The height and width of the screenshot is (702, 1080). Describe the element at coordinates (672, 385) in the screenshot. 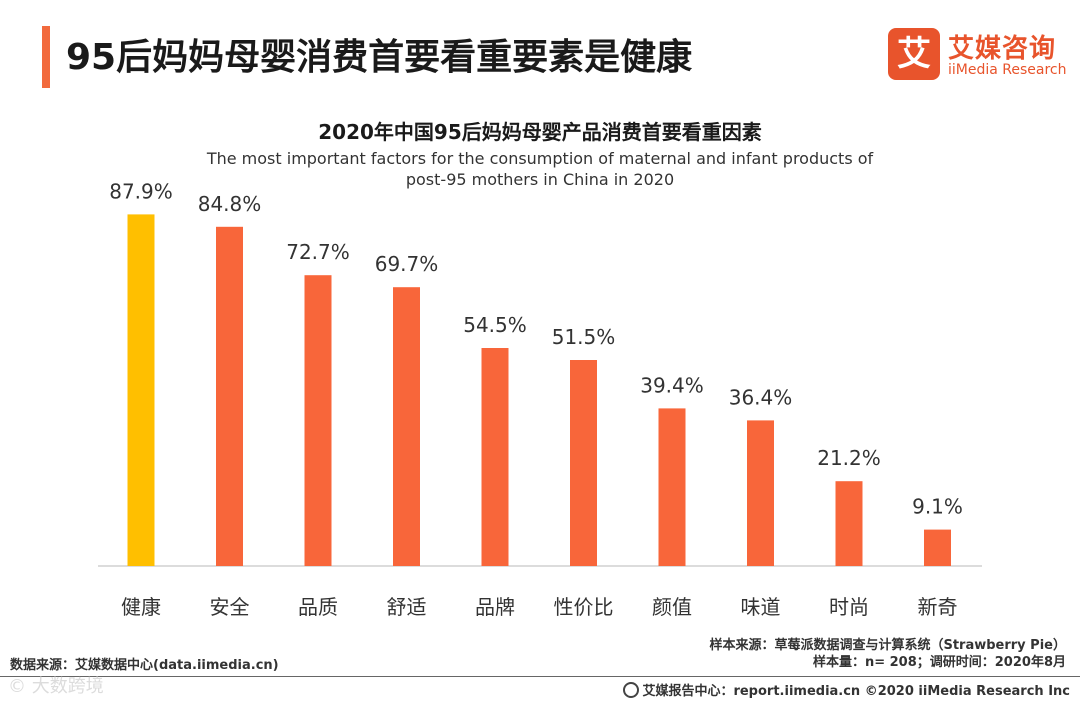

I see `value-label-6: 39.4%` at that location.